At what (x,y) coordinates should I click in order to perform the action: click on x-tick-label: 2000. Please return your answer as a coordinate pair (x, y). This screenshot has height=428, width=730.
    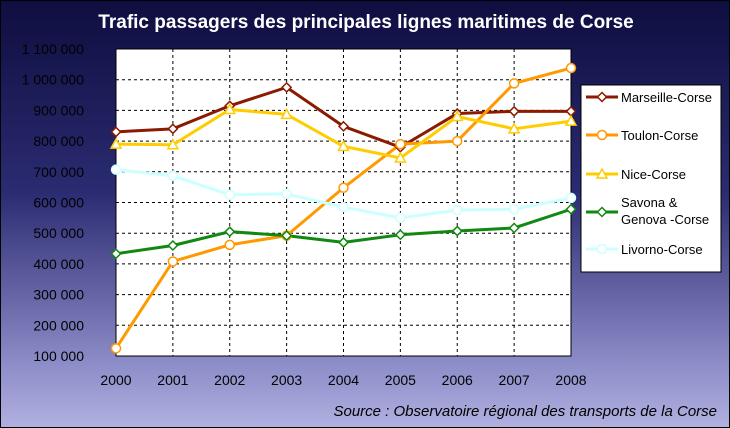
    Looking at the image, I should click on (115, 380).